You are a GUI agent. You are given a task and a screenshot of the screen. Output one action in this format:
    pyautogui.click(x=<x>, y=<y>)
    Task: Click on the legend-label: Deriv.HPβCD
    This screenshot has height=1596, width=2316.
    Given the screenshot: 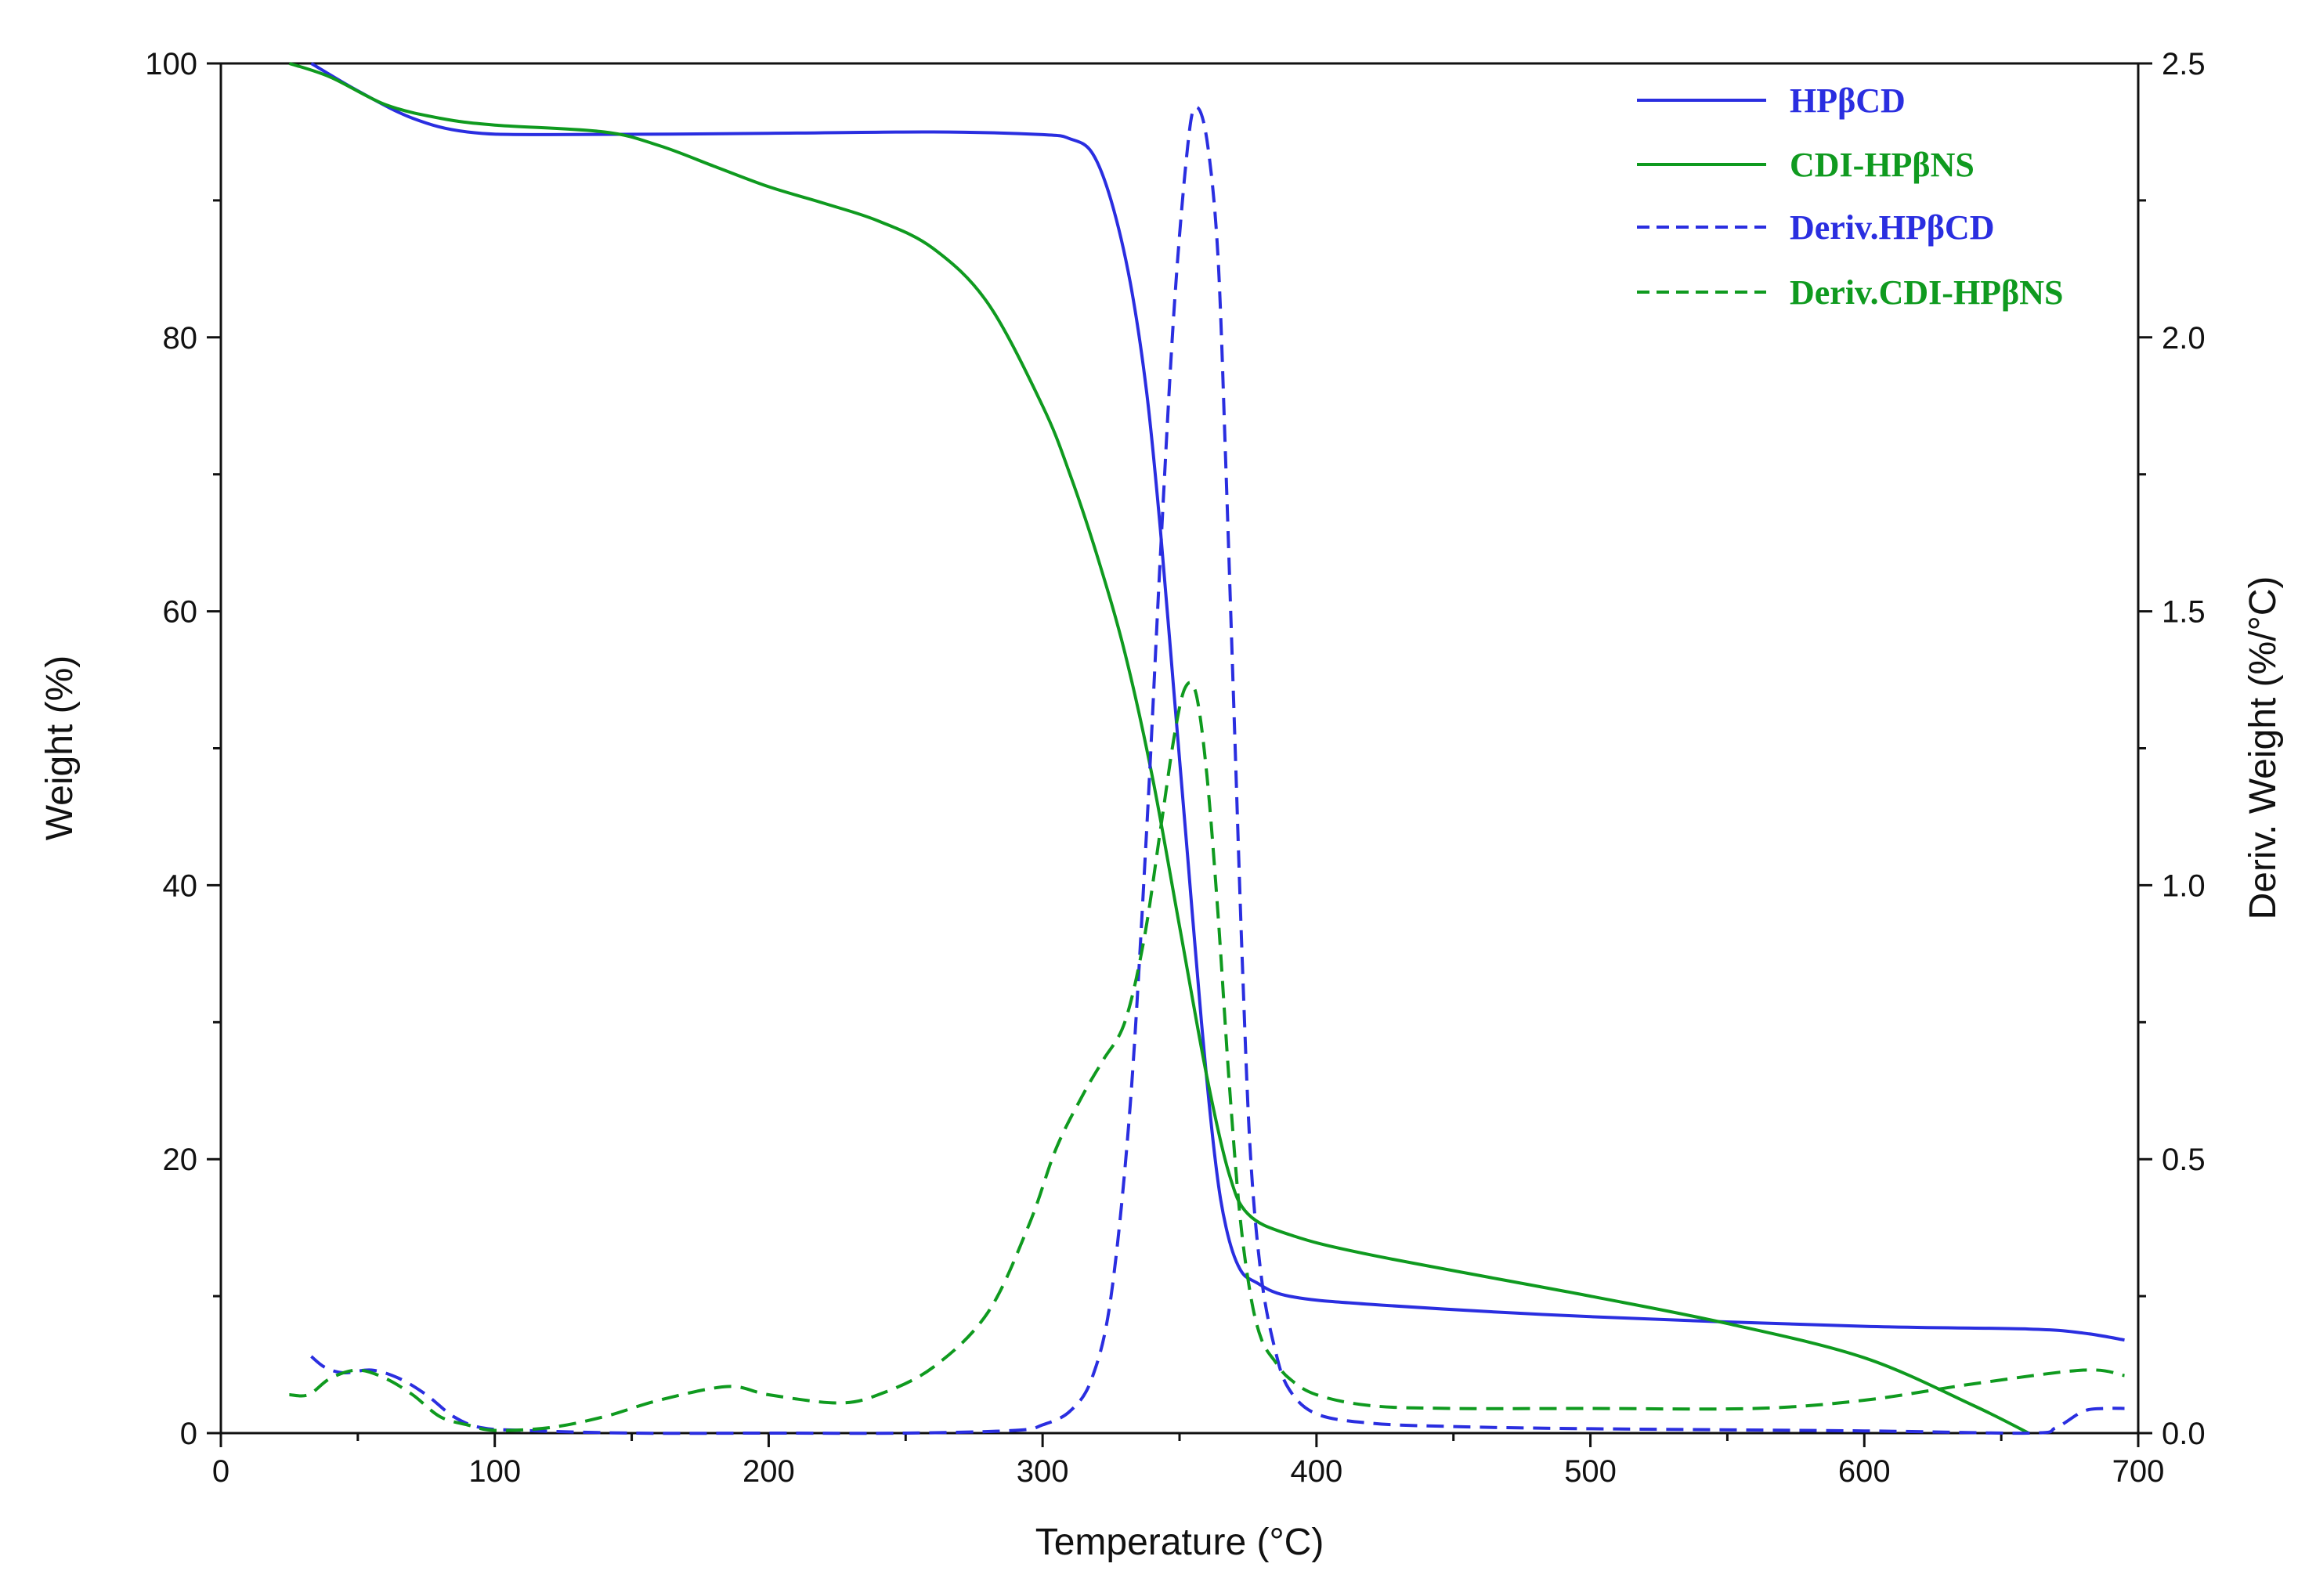 What is the action you would take?
    pyautogui.click(x=1892, y=227)
    